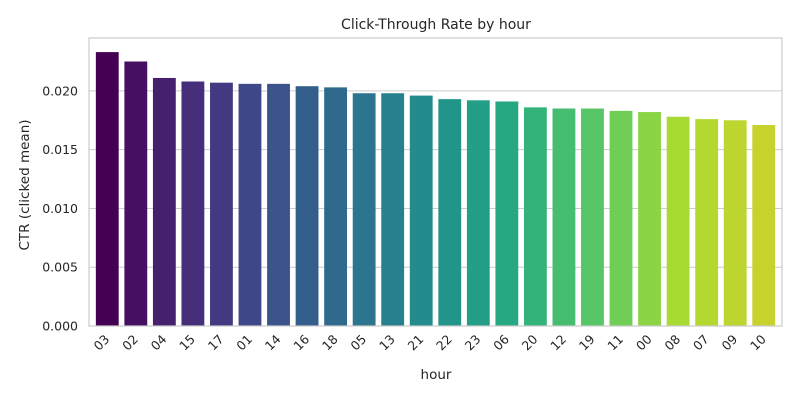  I want to click on y-tick-label: 0.000, so click(60, 326).